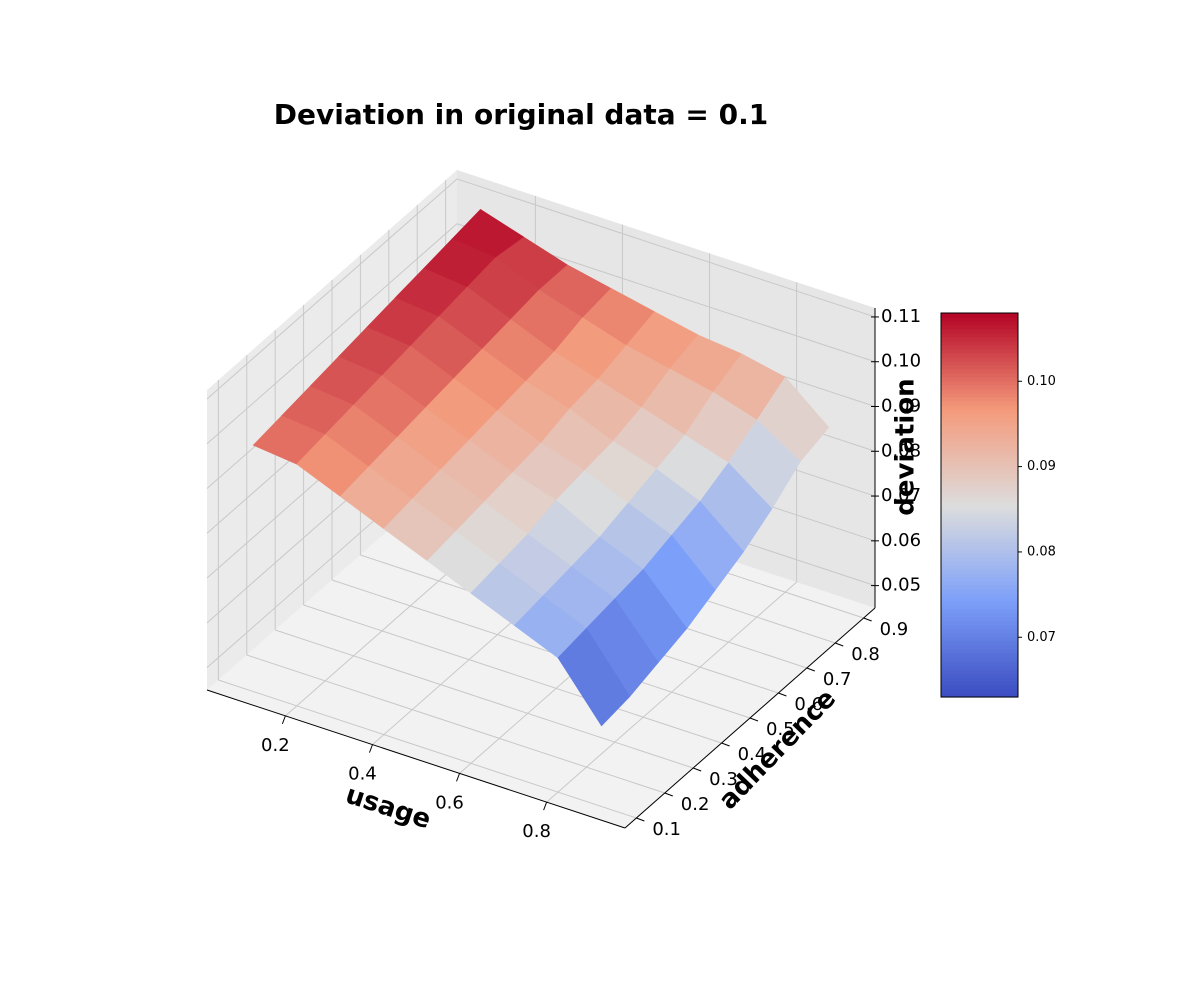  What do you see at coordinates (837, 679) in the screenshot?
I see `y-tick-label: 0.7` at bounding box center [837, 679].